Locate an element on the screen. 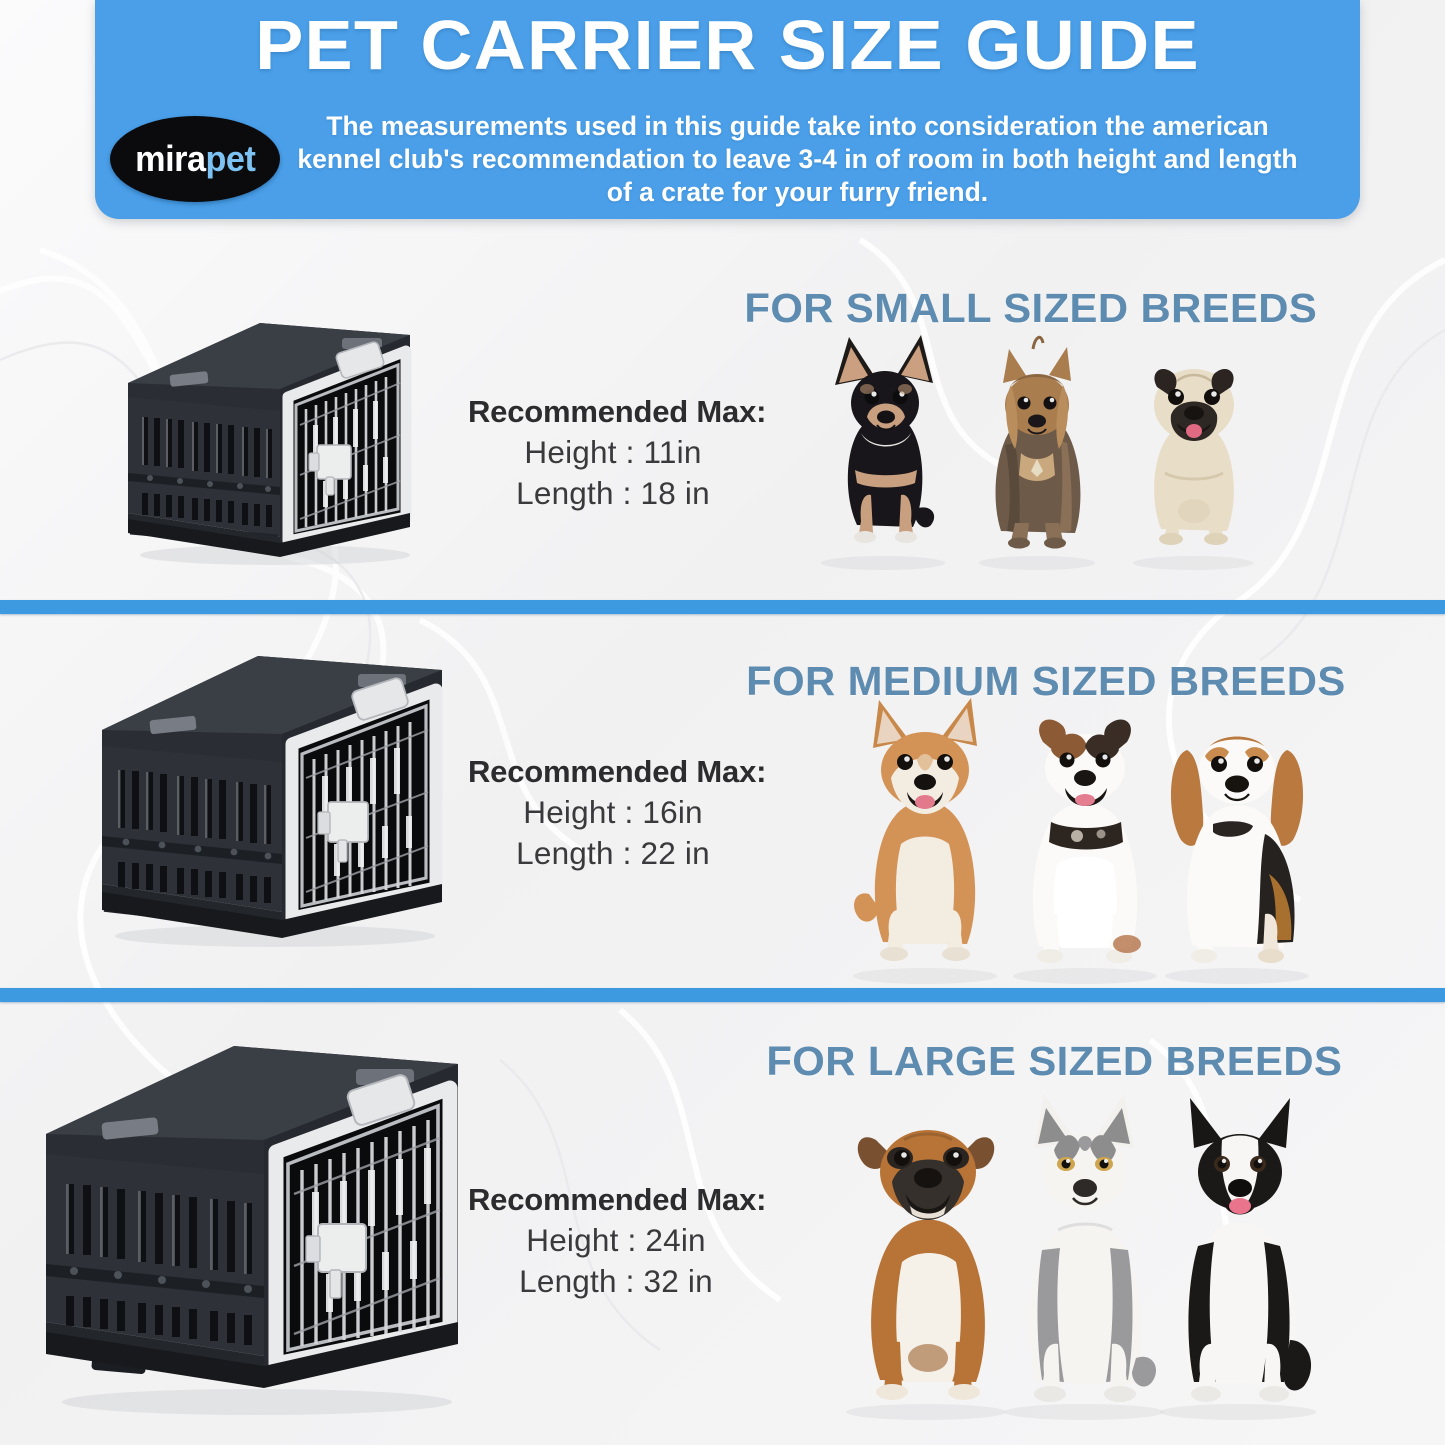  section-heading-medium: FOR MEDIUM SIZED BREEDS is located at coordinates (1046, 681).